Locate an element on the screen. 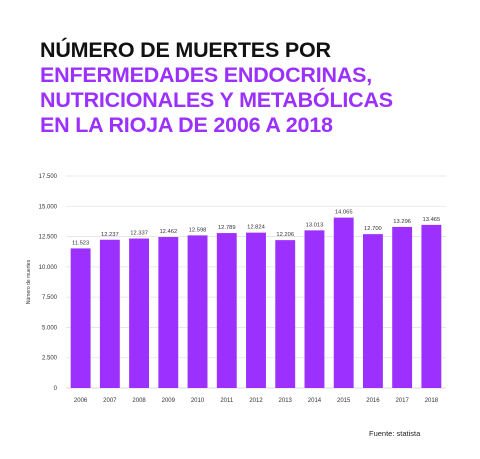  y-tick-label: 5.000 is located at coordinates (50, 328).